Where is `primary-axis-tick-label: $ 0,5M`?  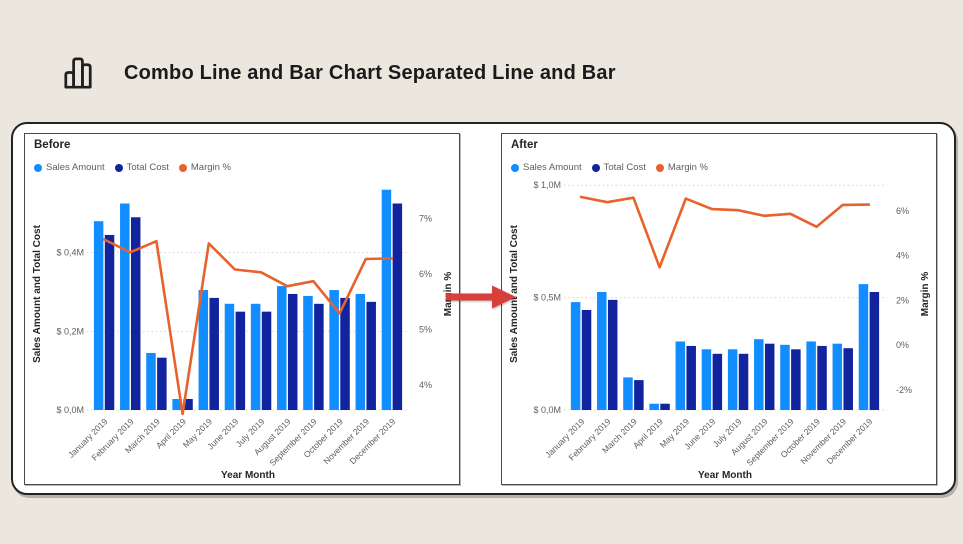
primary-axis-tick-label: $ 0,5M is located at coordinates (547, 298).